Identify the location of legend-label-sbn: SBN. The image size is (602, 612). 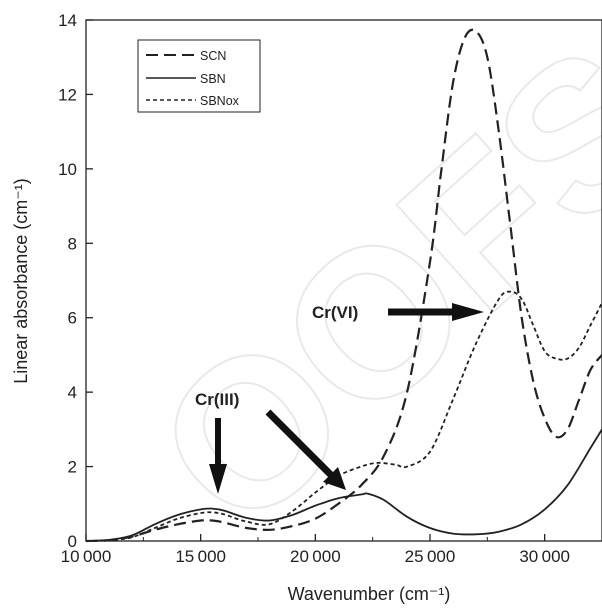
(213, 79).